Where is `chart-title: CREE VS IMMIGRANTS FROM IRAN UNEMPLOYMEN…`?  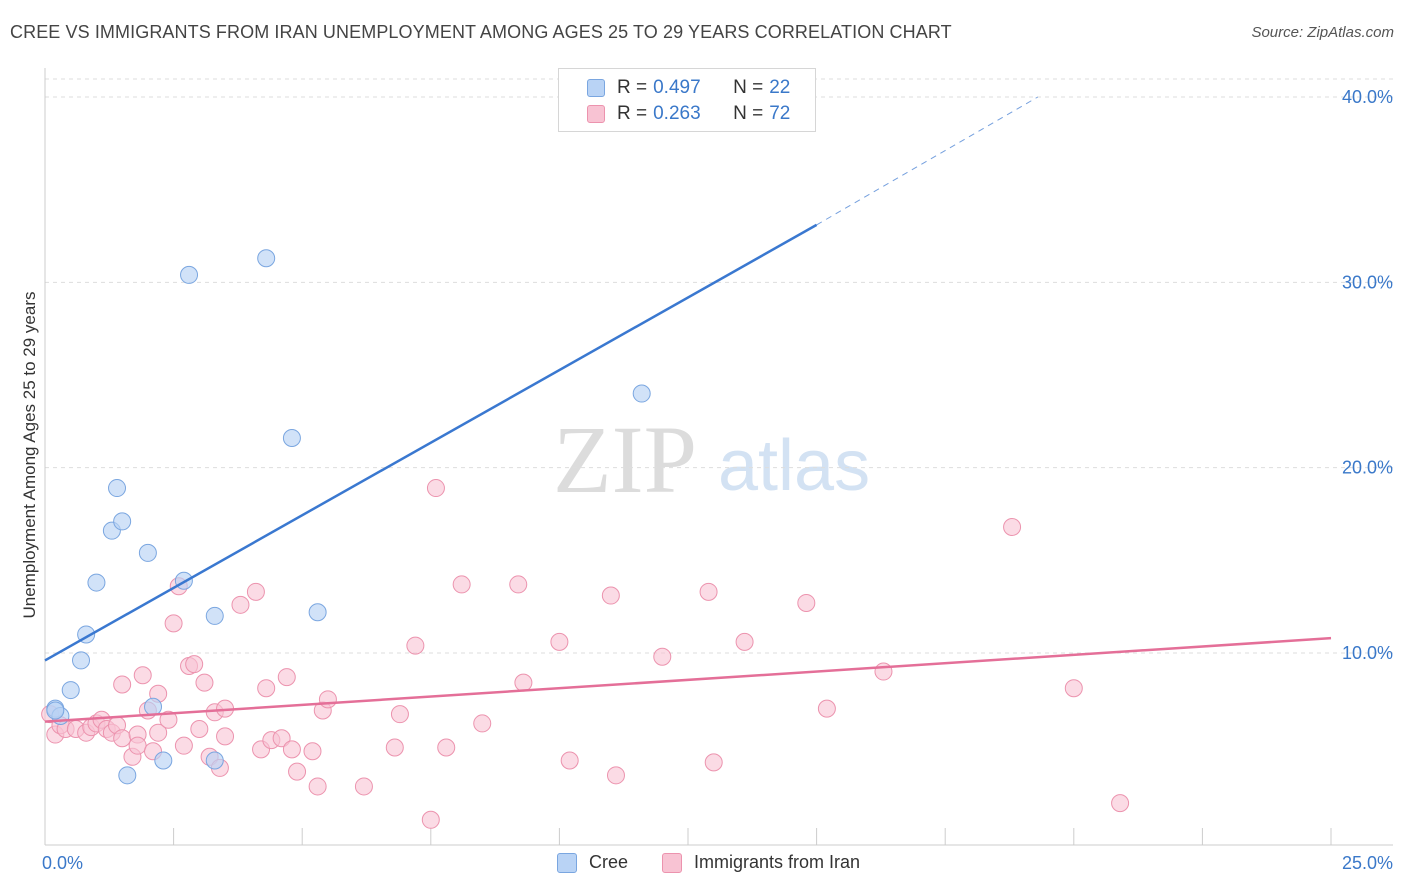 chart-title: CREE VS IMMIGRANTS FROM IRAN UNEMPLOYMEN… is located at coordinates (481, 32).